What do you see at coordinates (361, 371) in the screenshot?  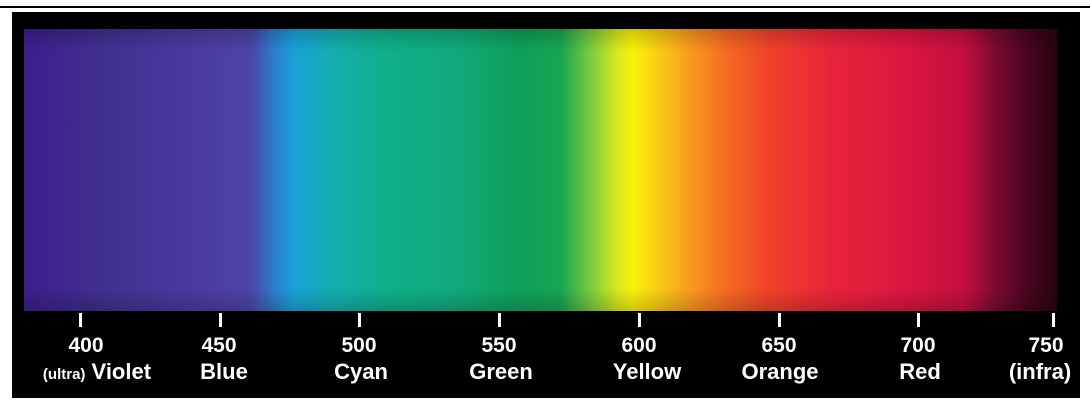 I see `band-label-cyan: Cyan` at bounding box center [361, 371].